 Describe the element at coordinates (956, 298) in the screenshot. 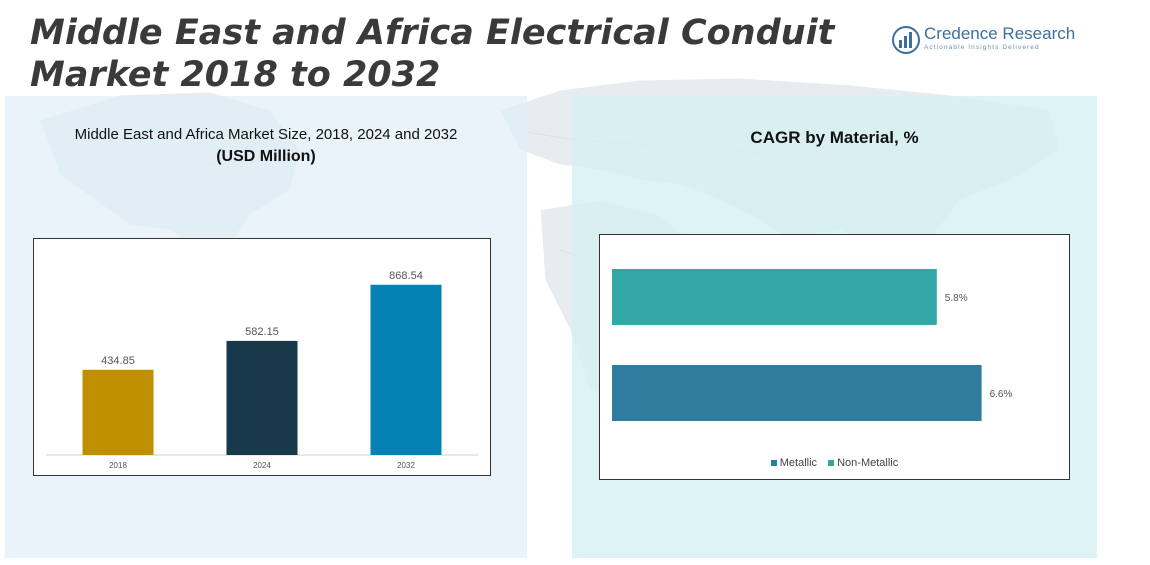

I see `bar-value-label-non-metallic: 5.8%` at that location.